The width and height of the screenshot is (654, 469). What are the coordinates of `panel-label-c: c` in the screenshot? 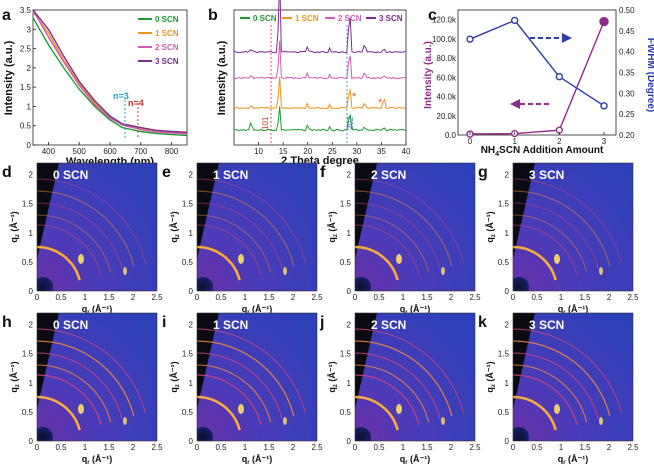 It's located at (432, 15).